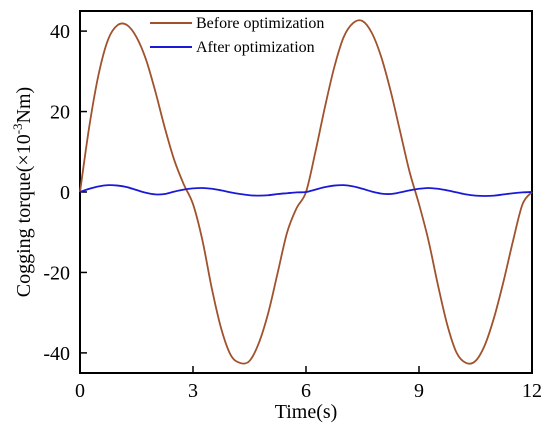  Describe the element at coordinates (306, 412) in the screenshot. I see `x-axis-title: Time(s)` at that location.